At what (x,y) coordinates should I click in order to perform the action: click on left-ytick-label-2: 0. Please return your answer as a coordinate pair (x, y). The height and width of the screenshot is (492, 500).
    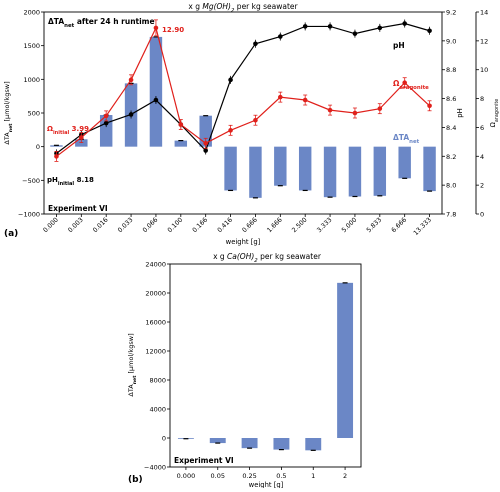
    Looking at the image, I should click on (38, 147).